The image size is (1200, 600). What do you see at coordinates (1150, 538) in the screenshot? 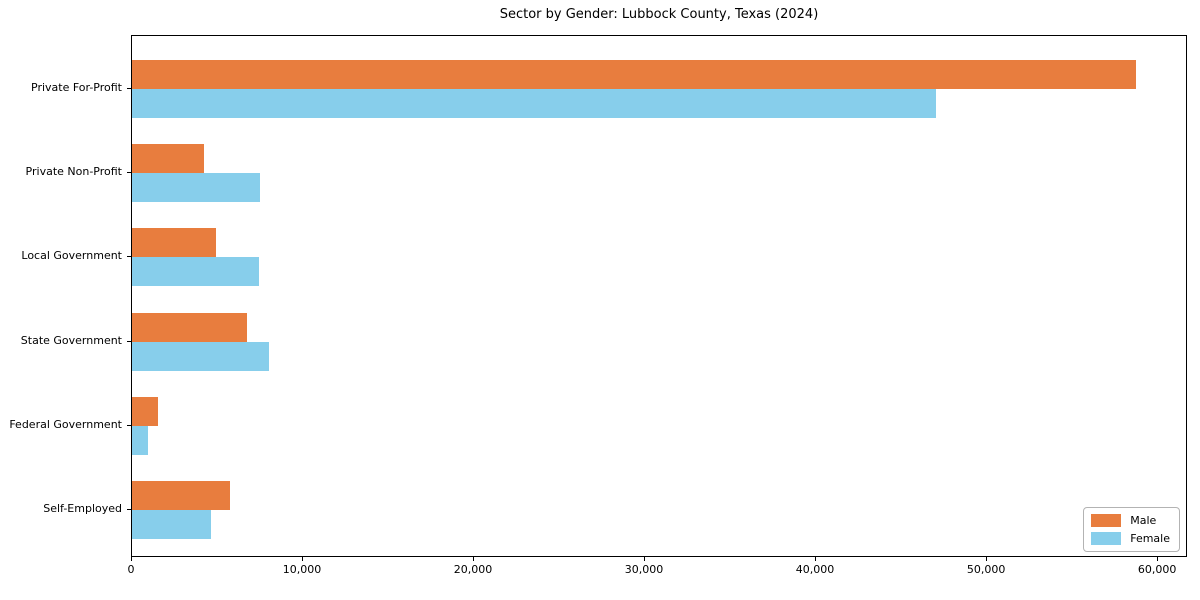
I see `legend-label: Female` at bounding box center [1150, 538].